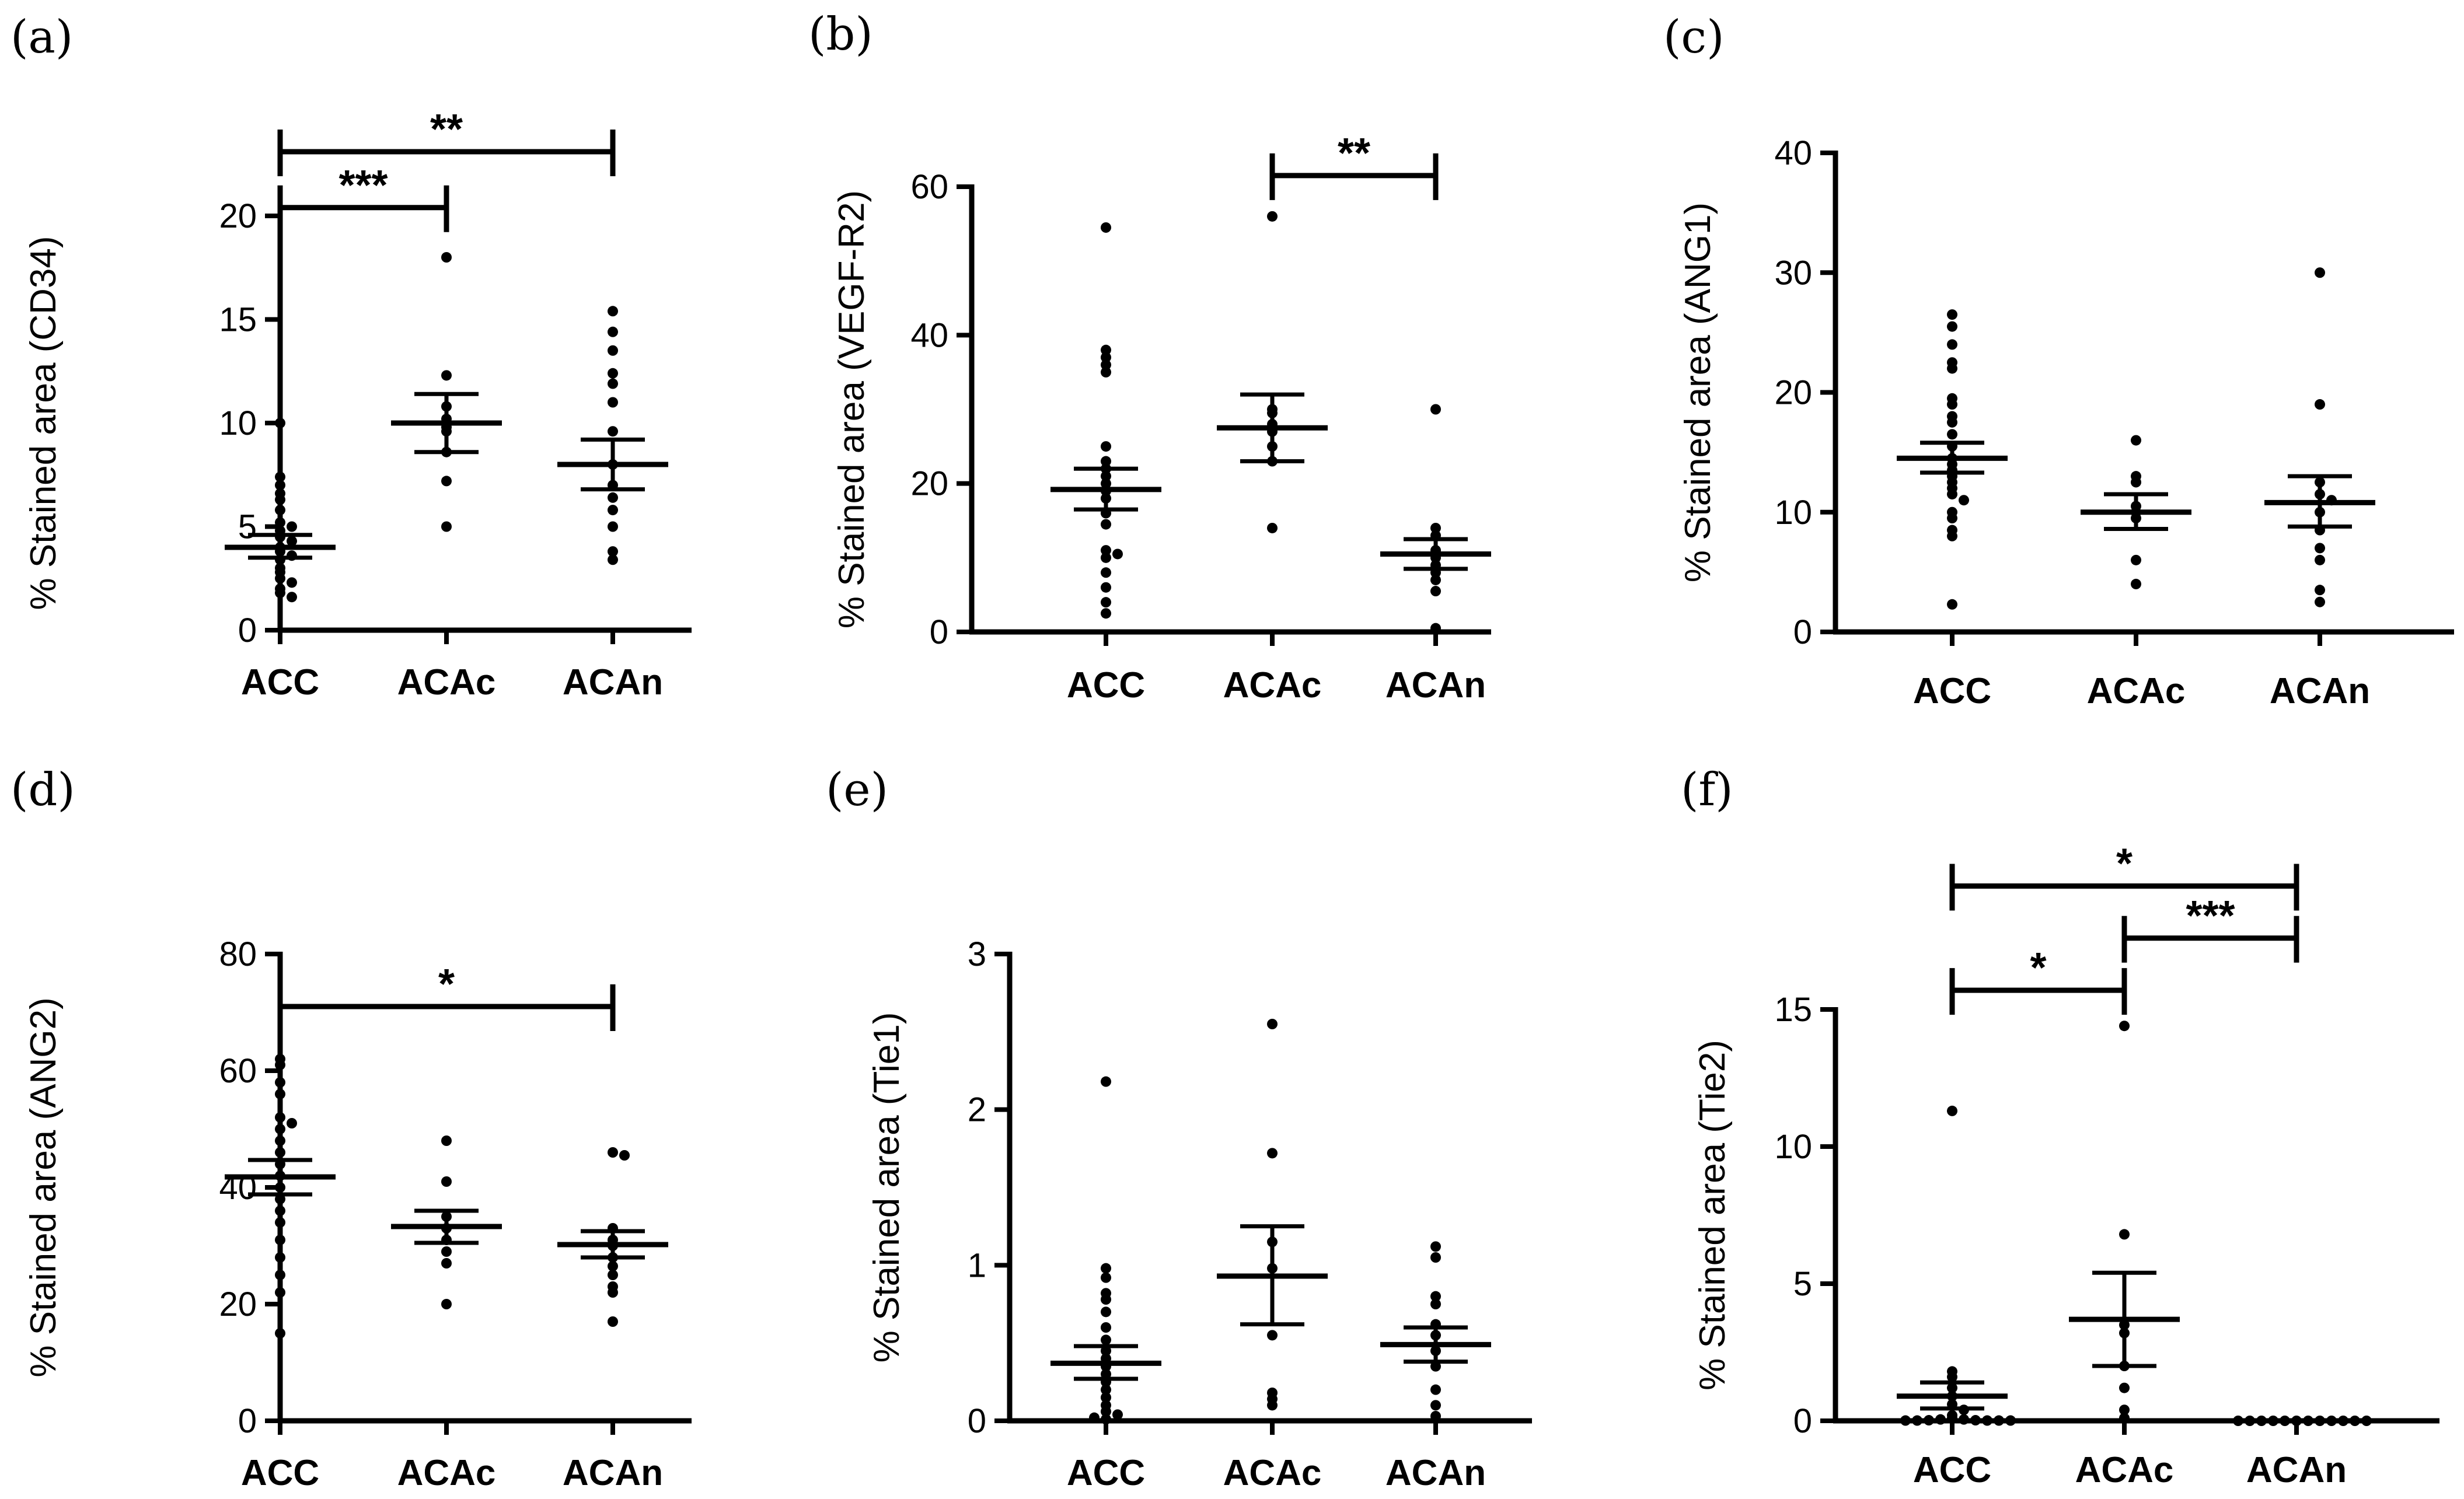  Describe the element at coordinates (977, 1110) in the screenshot. I see `y-tick-label: 2` at that location.